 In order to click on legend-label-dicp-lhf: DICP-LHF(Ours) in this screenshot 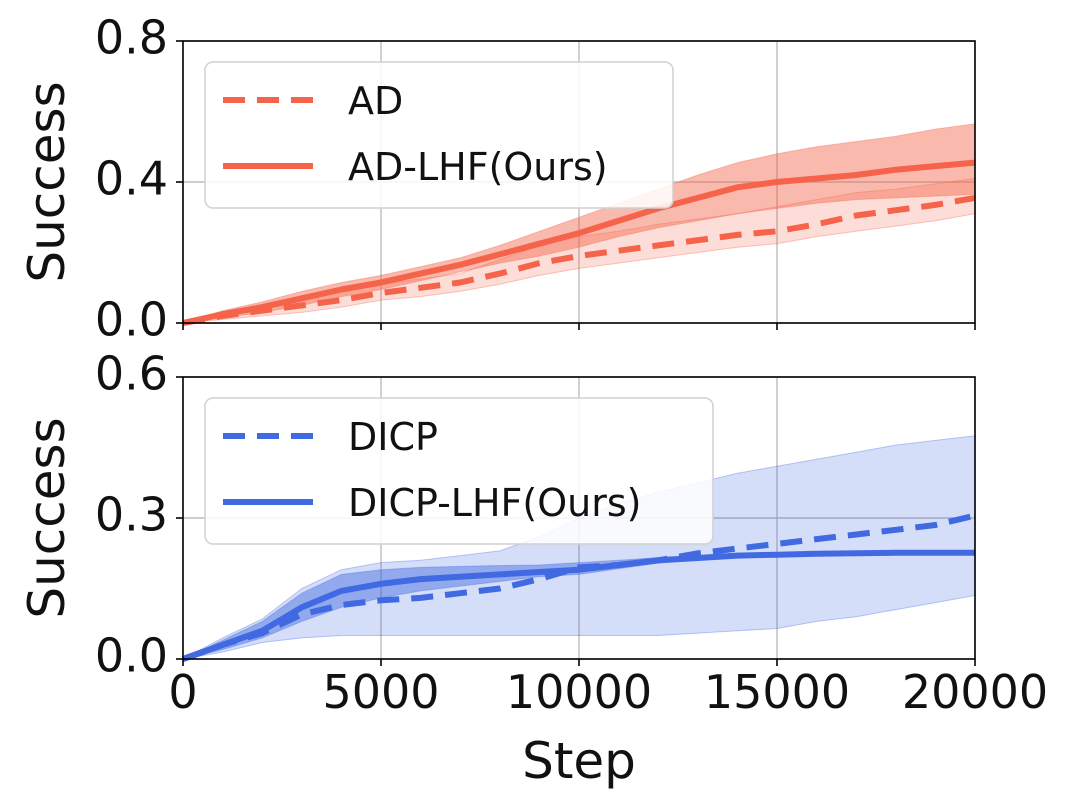, I will do `click(494, 503)`.